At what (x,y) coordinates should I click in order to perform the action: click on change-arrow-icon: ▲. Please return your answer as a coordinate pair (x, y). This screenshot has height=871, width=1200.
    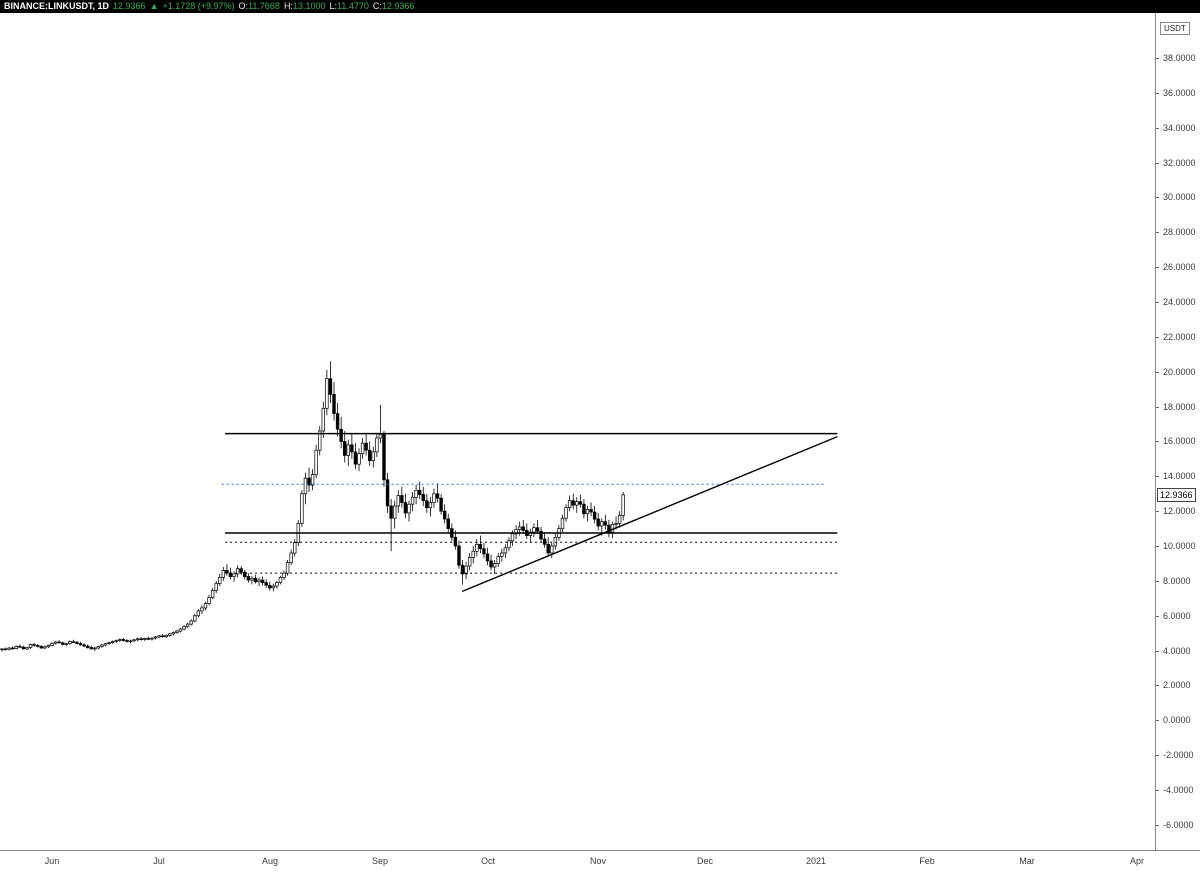
    Looking at the image, I should click on (154, 6).